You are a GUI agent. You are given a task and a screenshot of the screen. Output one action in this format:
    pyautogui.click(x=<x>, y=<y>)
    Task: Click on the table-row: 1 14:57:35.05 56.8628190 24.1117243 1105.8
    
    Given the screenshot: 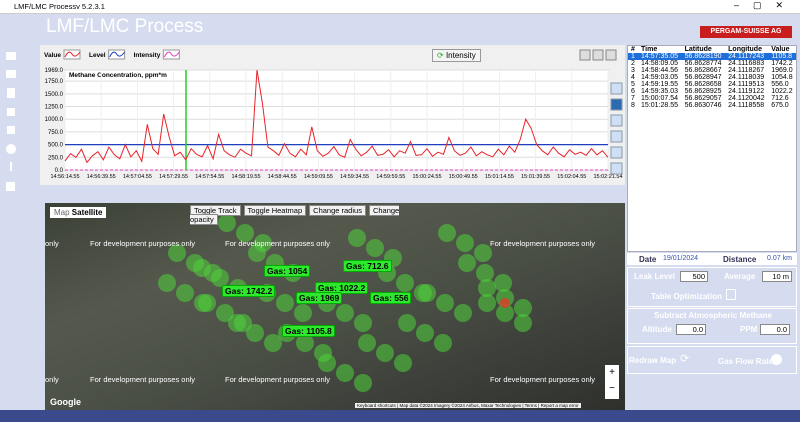 What is the action you would take?
    pyautogui.click(x=712, y=56)
    